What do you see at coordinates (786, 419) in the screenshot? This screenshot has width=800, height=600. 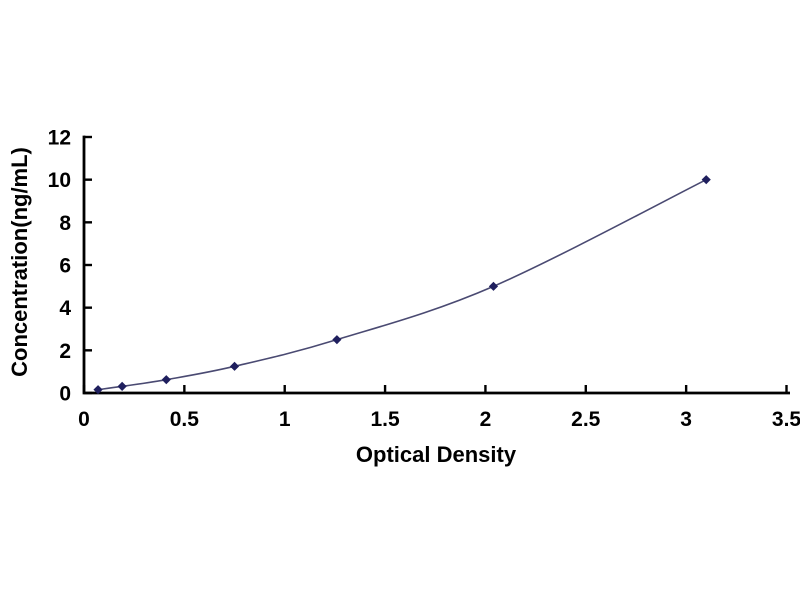 I see `x-tick-label: 3.5` at bounding box center [786, 419].